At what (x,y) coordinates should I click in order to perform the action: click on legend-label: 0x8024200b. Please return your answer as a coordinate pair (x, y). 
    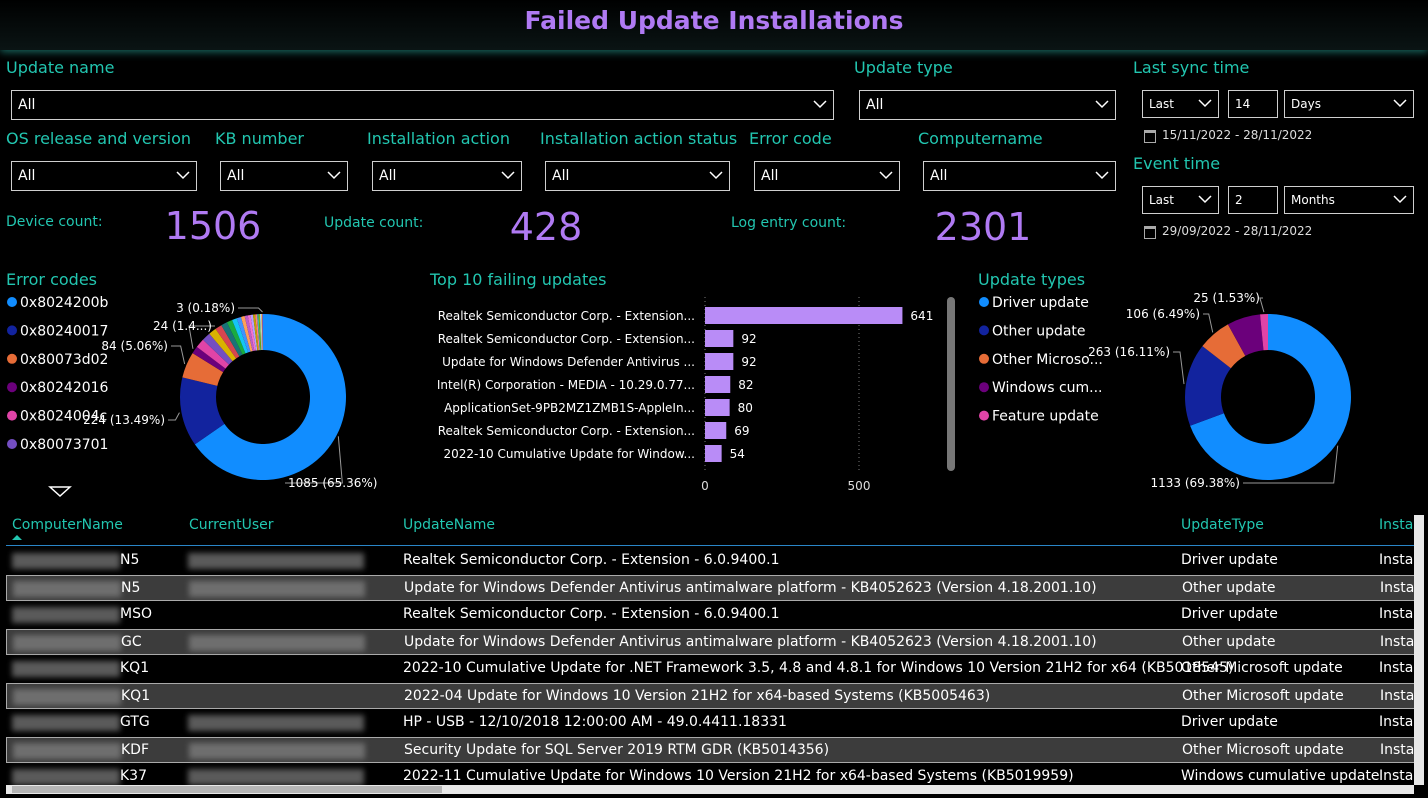
    Looking at the image, I should click on (64, 303).